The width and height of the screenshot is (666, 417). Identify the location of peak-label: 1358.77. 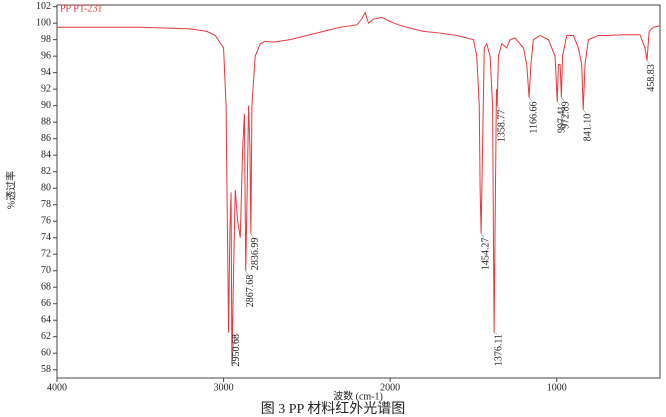
(501, 126).